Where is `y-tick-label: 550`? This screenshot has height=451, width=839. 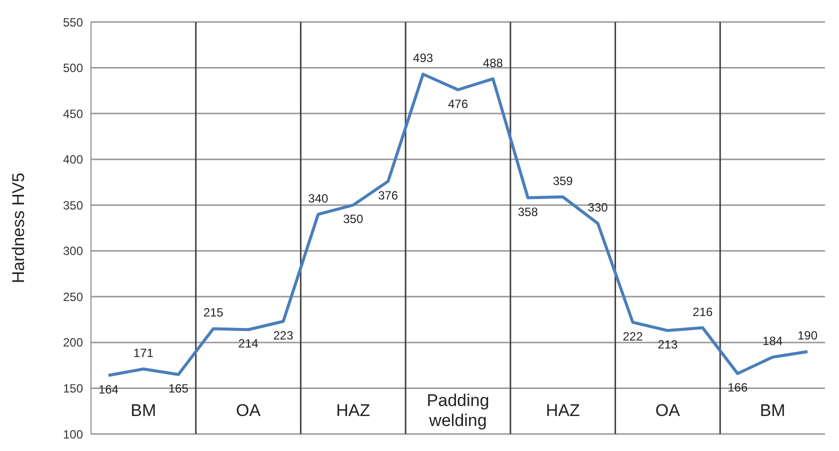
y-tick-label: 550 is located at coordinates (73, 22).